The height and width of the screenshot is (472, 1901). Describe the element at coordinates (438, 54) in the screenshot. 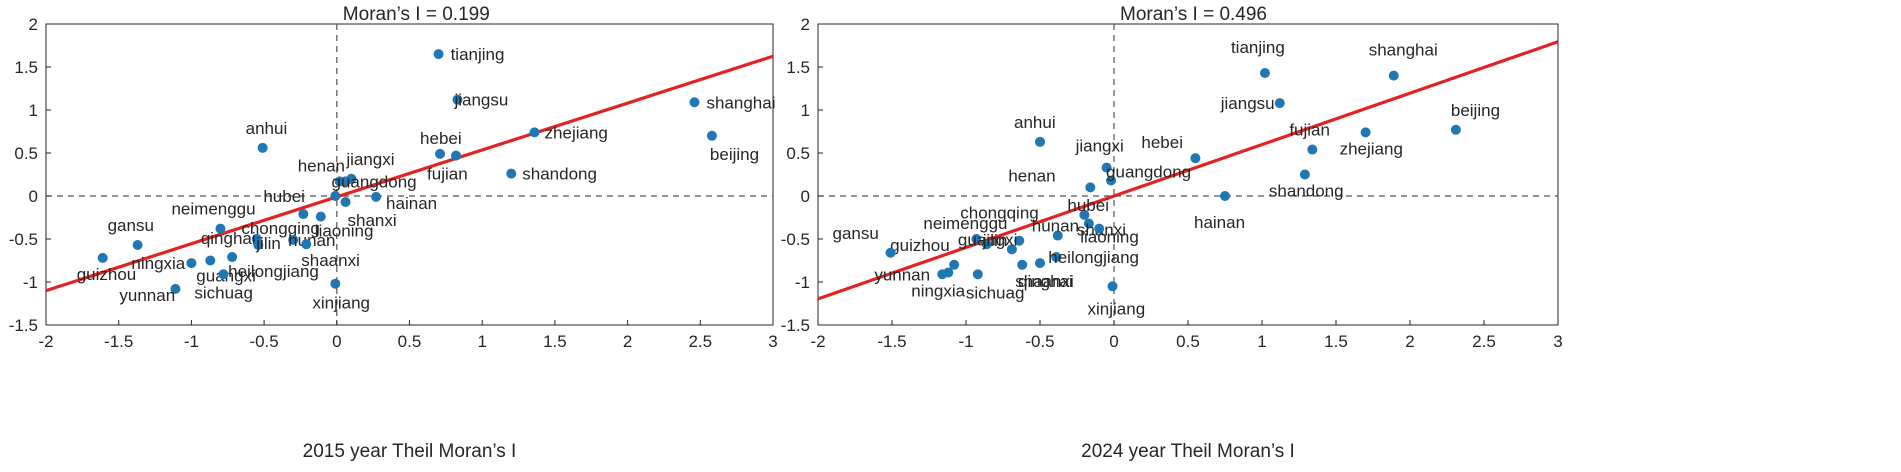

I see `data-point-tianjing` at that location.